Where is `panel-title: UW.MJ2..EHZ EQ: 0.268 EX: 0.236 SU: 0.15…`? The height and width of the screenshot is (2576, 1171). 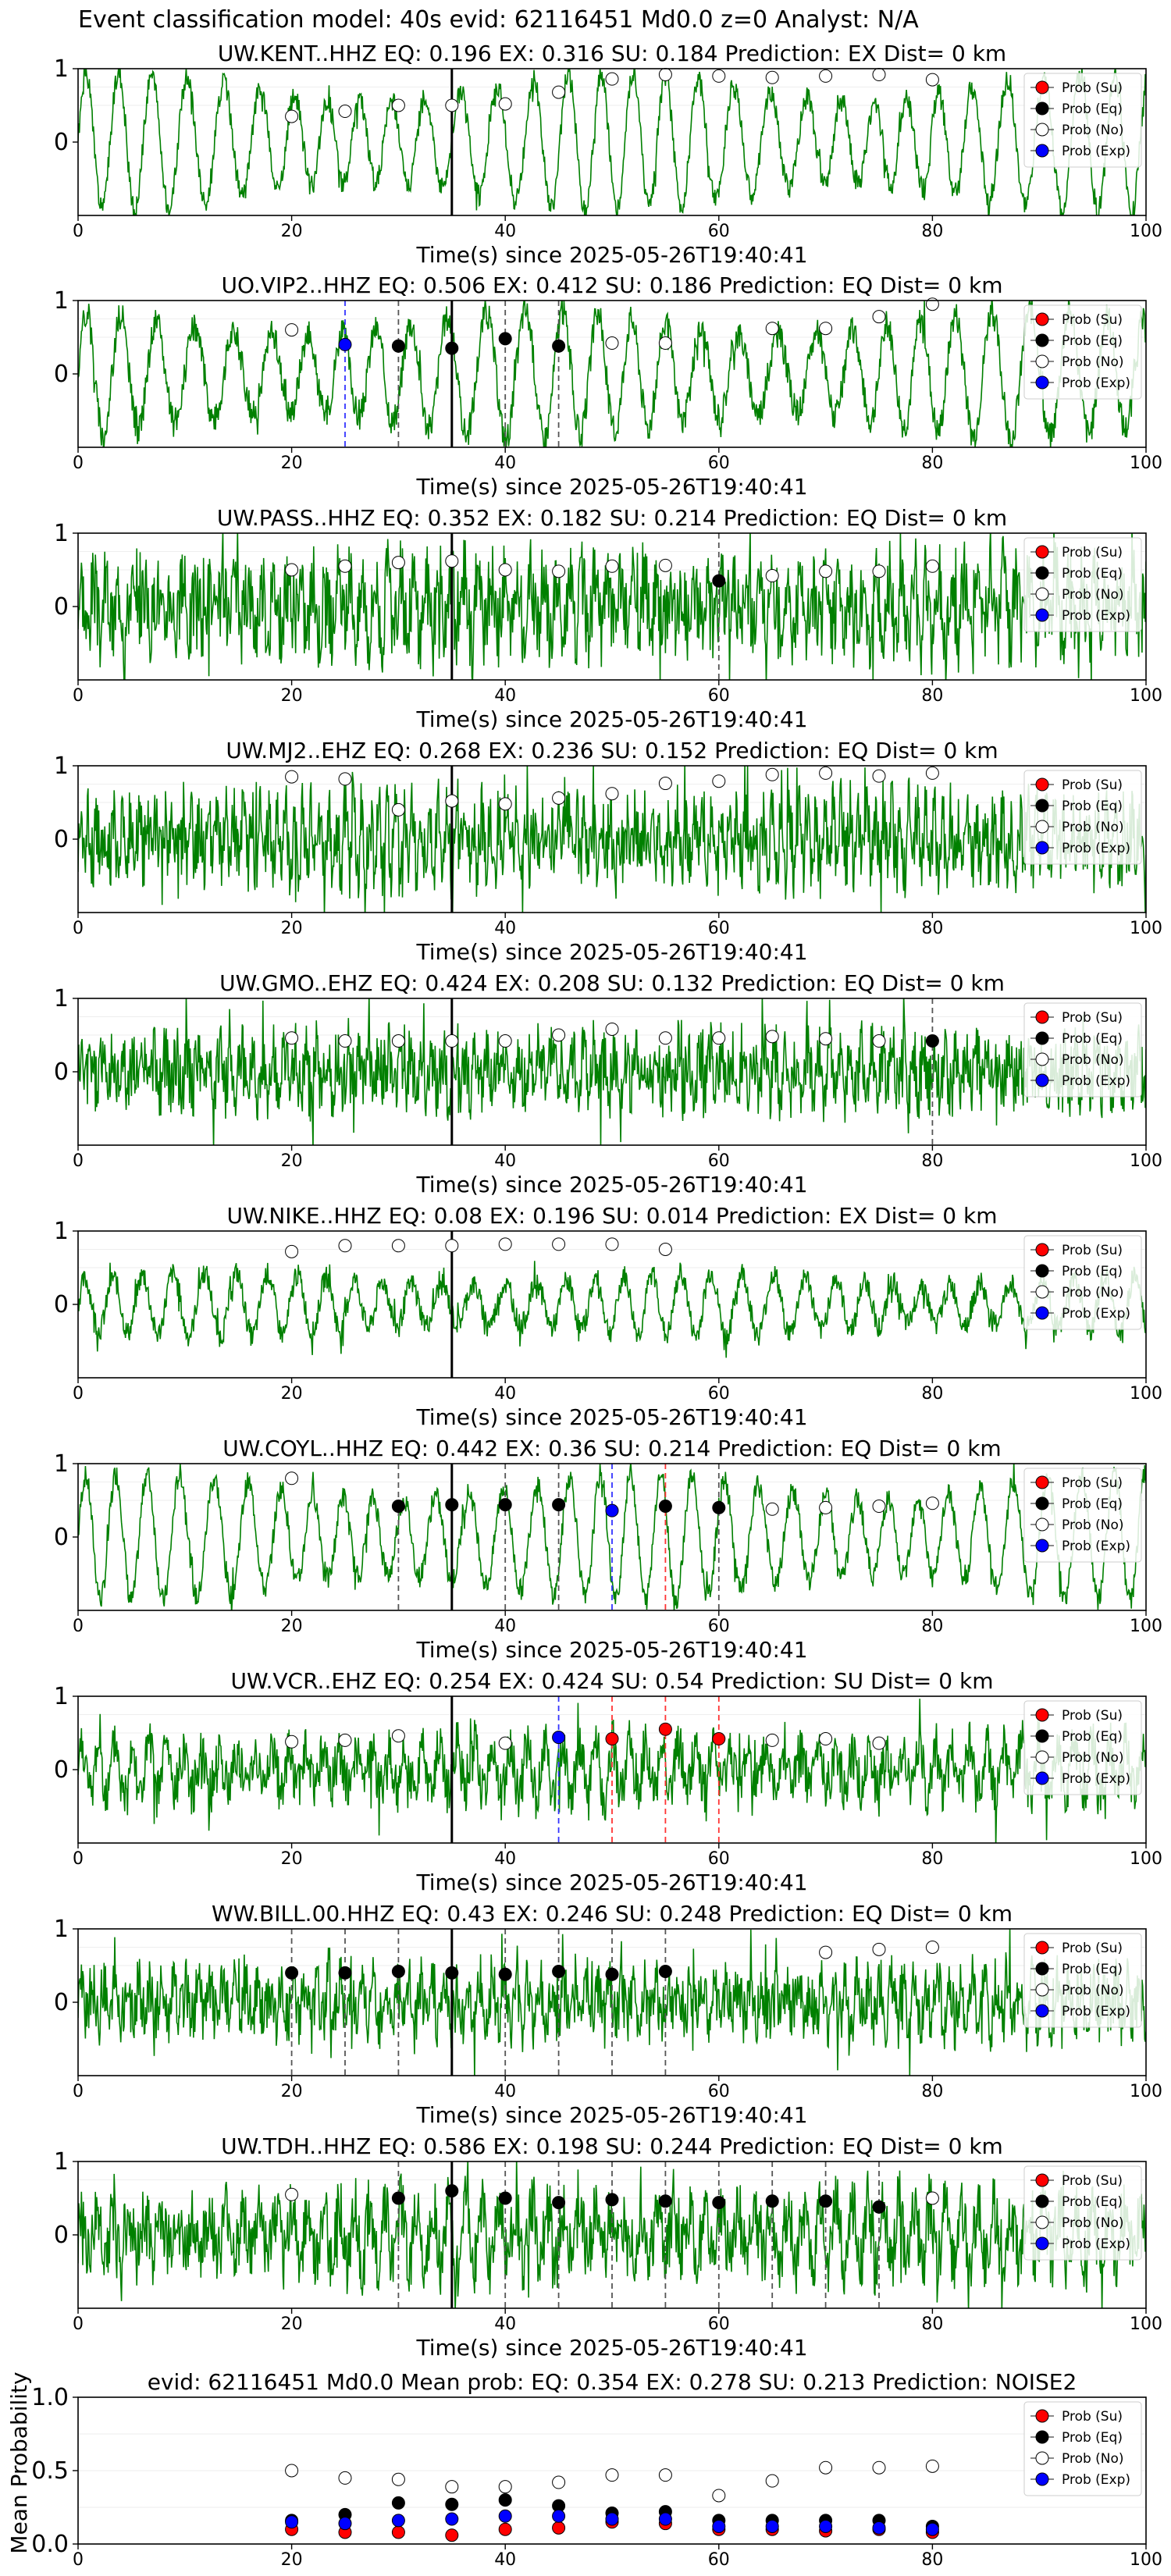
panel-title: UW.MJ2..EHZ EQ: 0.268 EX: 0.236 SU: 0.15… is located at coordinates (612, 750).